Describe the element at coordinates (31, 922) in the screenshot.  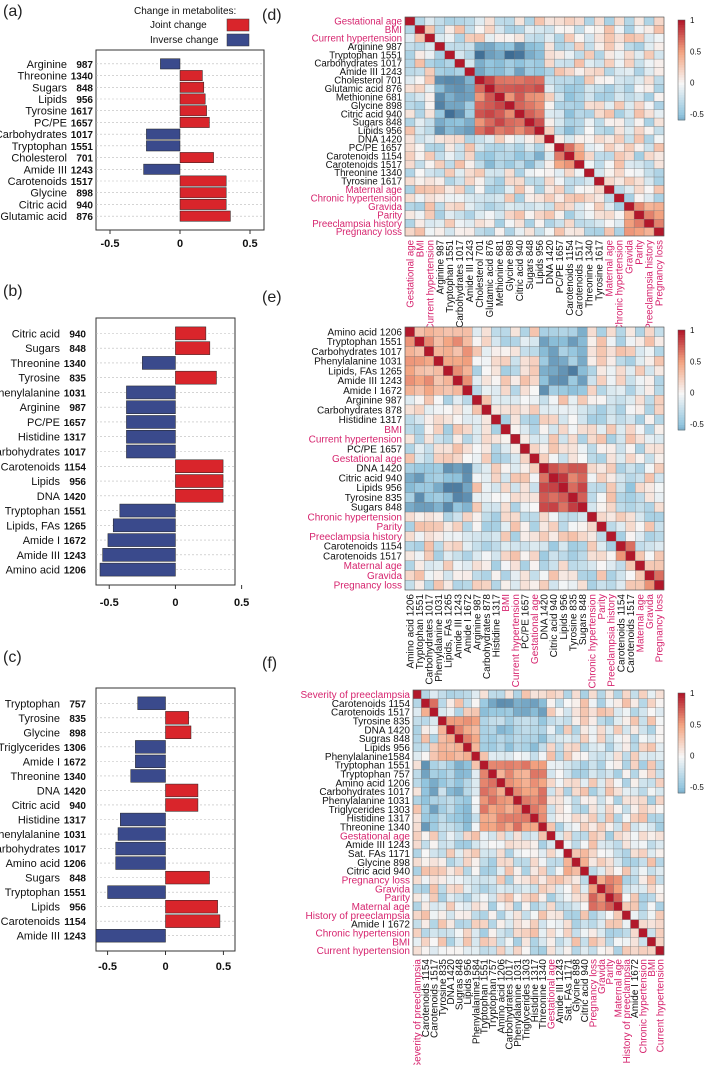
I see `category-label: Carotenoids` at that location.